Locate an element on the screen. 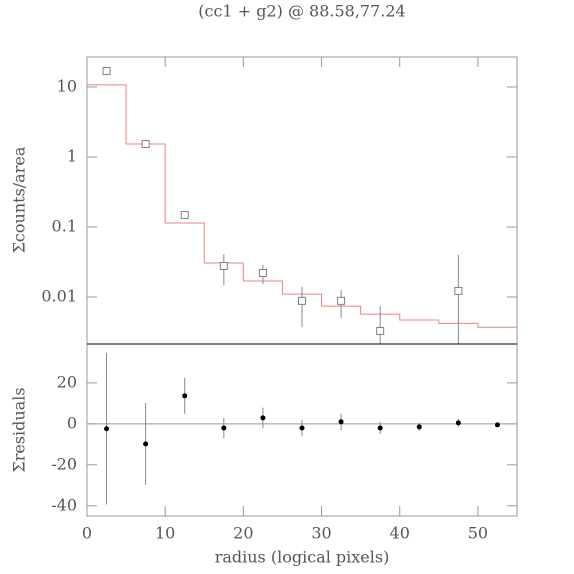 The height and width of the screenshot is (574, 574). x-tick-label: 30 is located at coordinates (321, 533).